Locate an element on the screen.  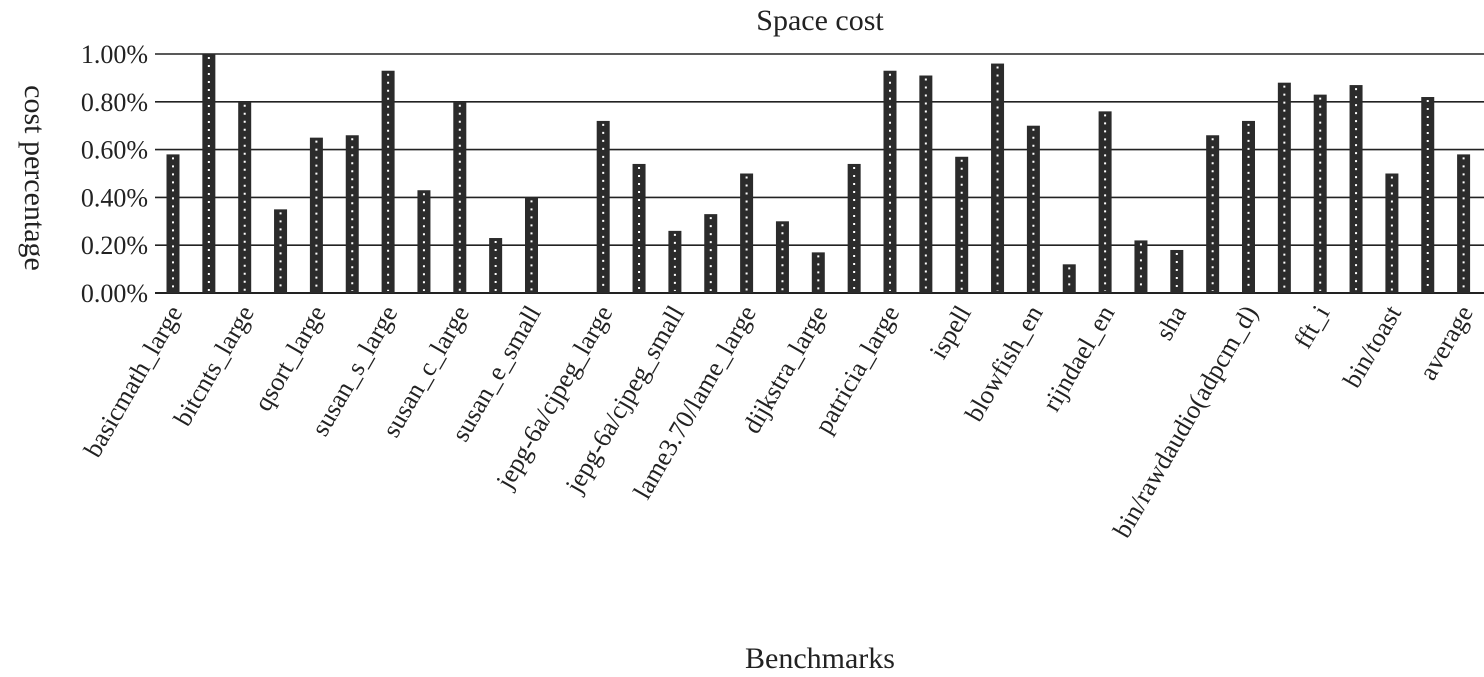
y-tick-label: 0.60% is located at coordinates (114, 150).